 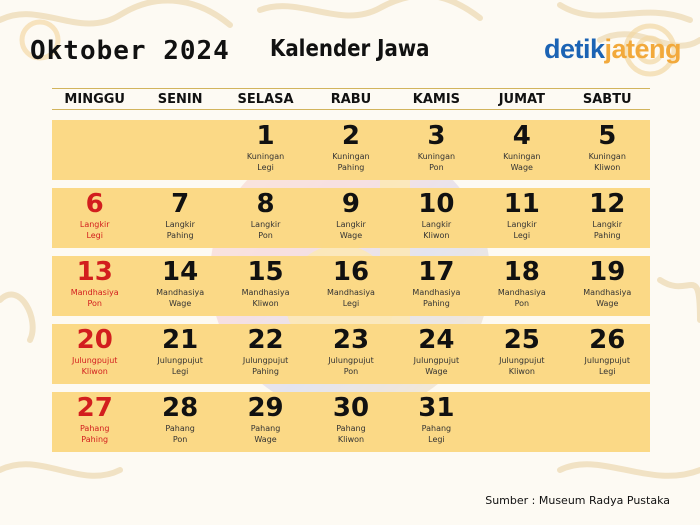 I want to click on day-number: 21, so click(x=180, y=340).